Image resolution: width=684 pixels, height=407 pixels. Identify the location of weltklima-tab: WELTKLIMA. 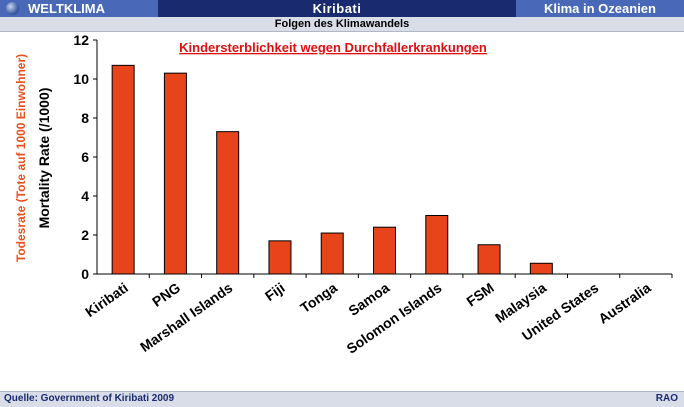
(79, 8).